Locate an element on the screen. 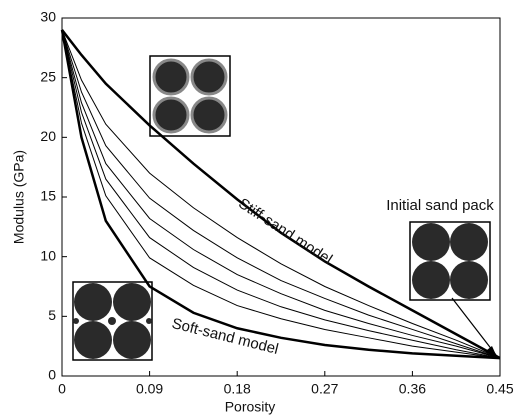 The width and height of the screenshot is (521, 420). y-tick-label: 0 is located at coordinates (52, 375).